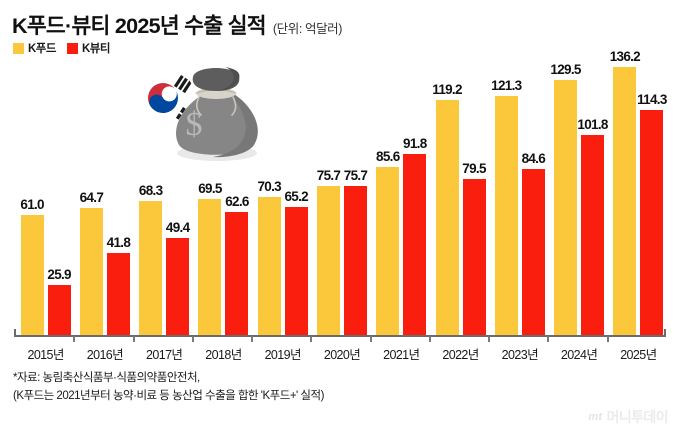 This screenshot has height=433, width=680. Describe the element at coordinates (460, 355) in the screenshot. I see `x-axis-label-2022년: 2022년` at that location.